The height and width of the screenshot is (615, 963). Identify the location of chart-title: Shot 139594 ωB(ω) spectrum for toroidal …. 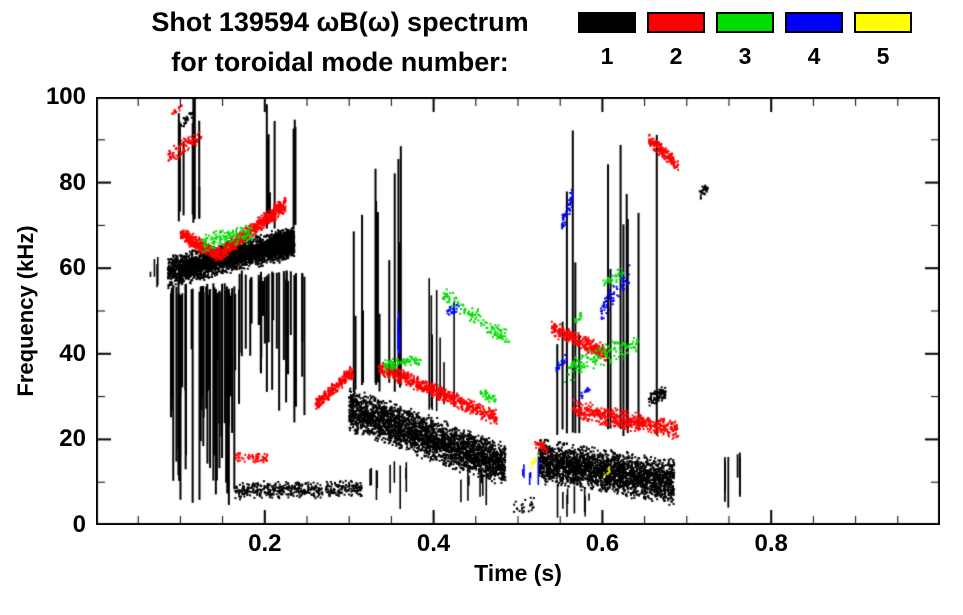
(340, 42).